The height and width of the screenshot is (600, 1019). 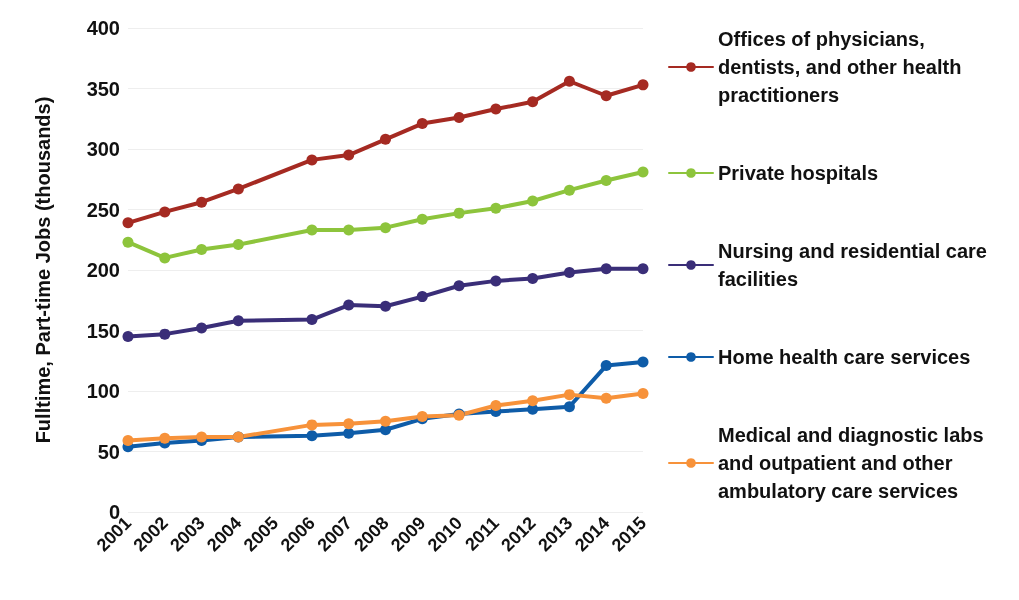 I want to click on y-tick-label: 350, so click(x=103, y=88).